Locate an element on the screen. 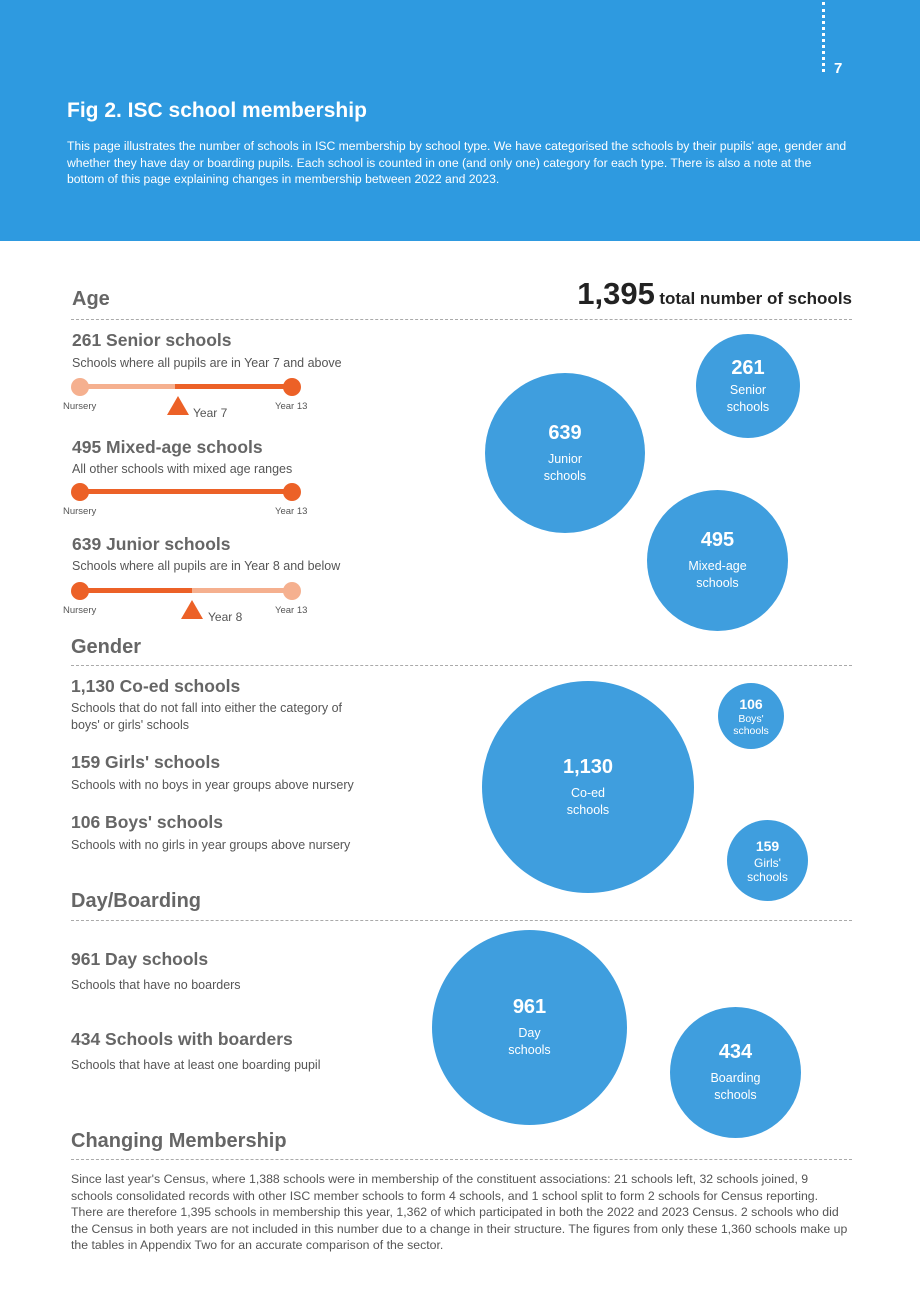  bubble-label: Senior schools is located at coordinates (748, 398).